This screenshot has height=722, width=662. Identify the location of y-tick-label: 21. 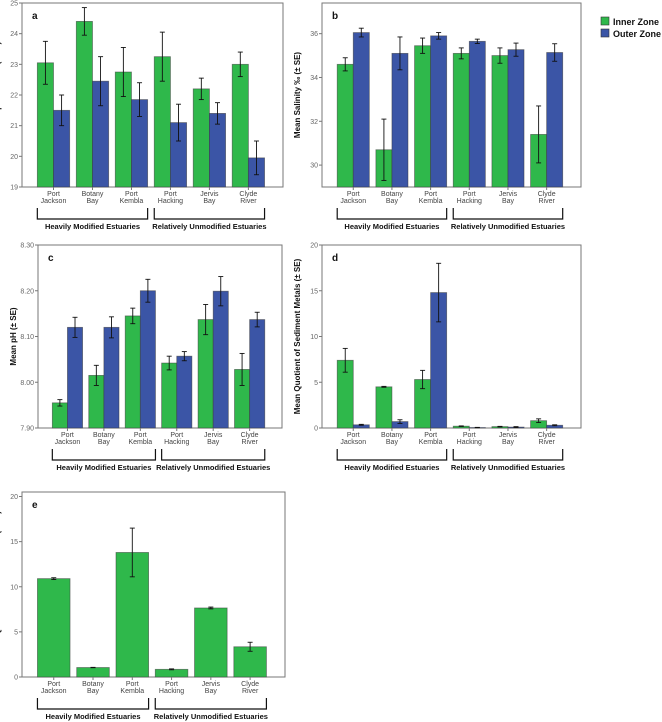
(14, 126).